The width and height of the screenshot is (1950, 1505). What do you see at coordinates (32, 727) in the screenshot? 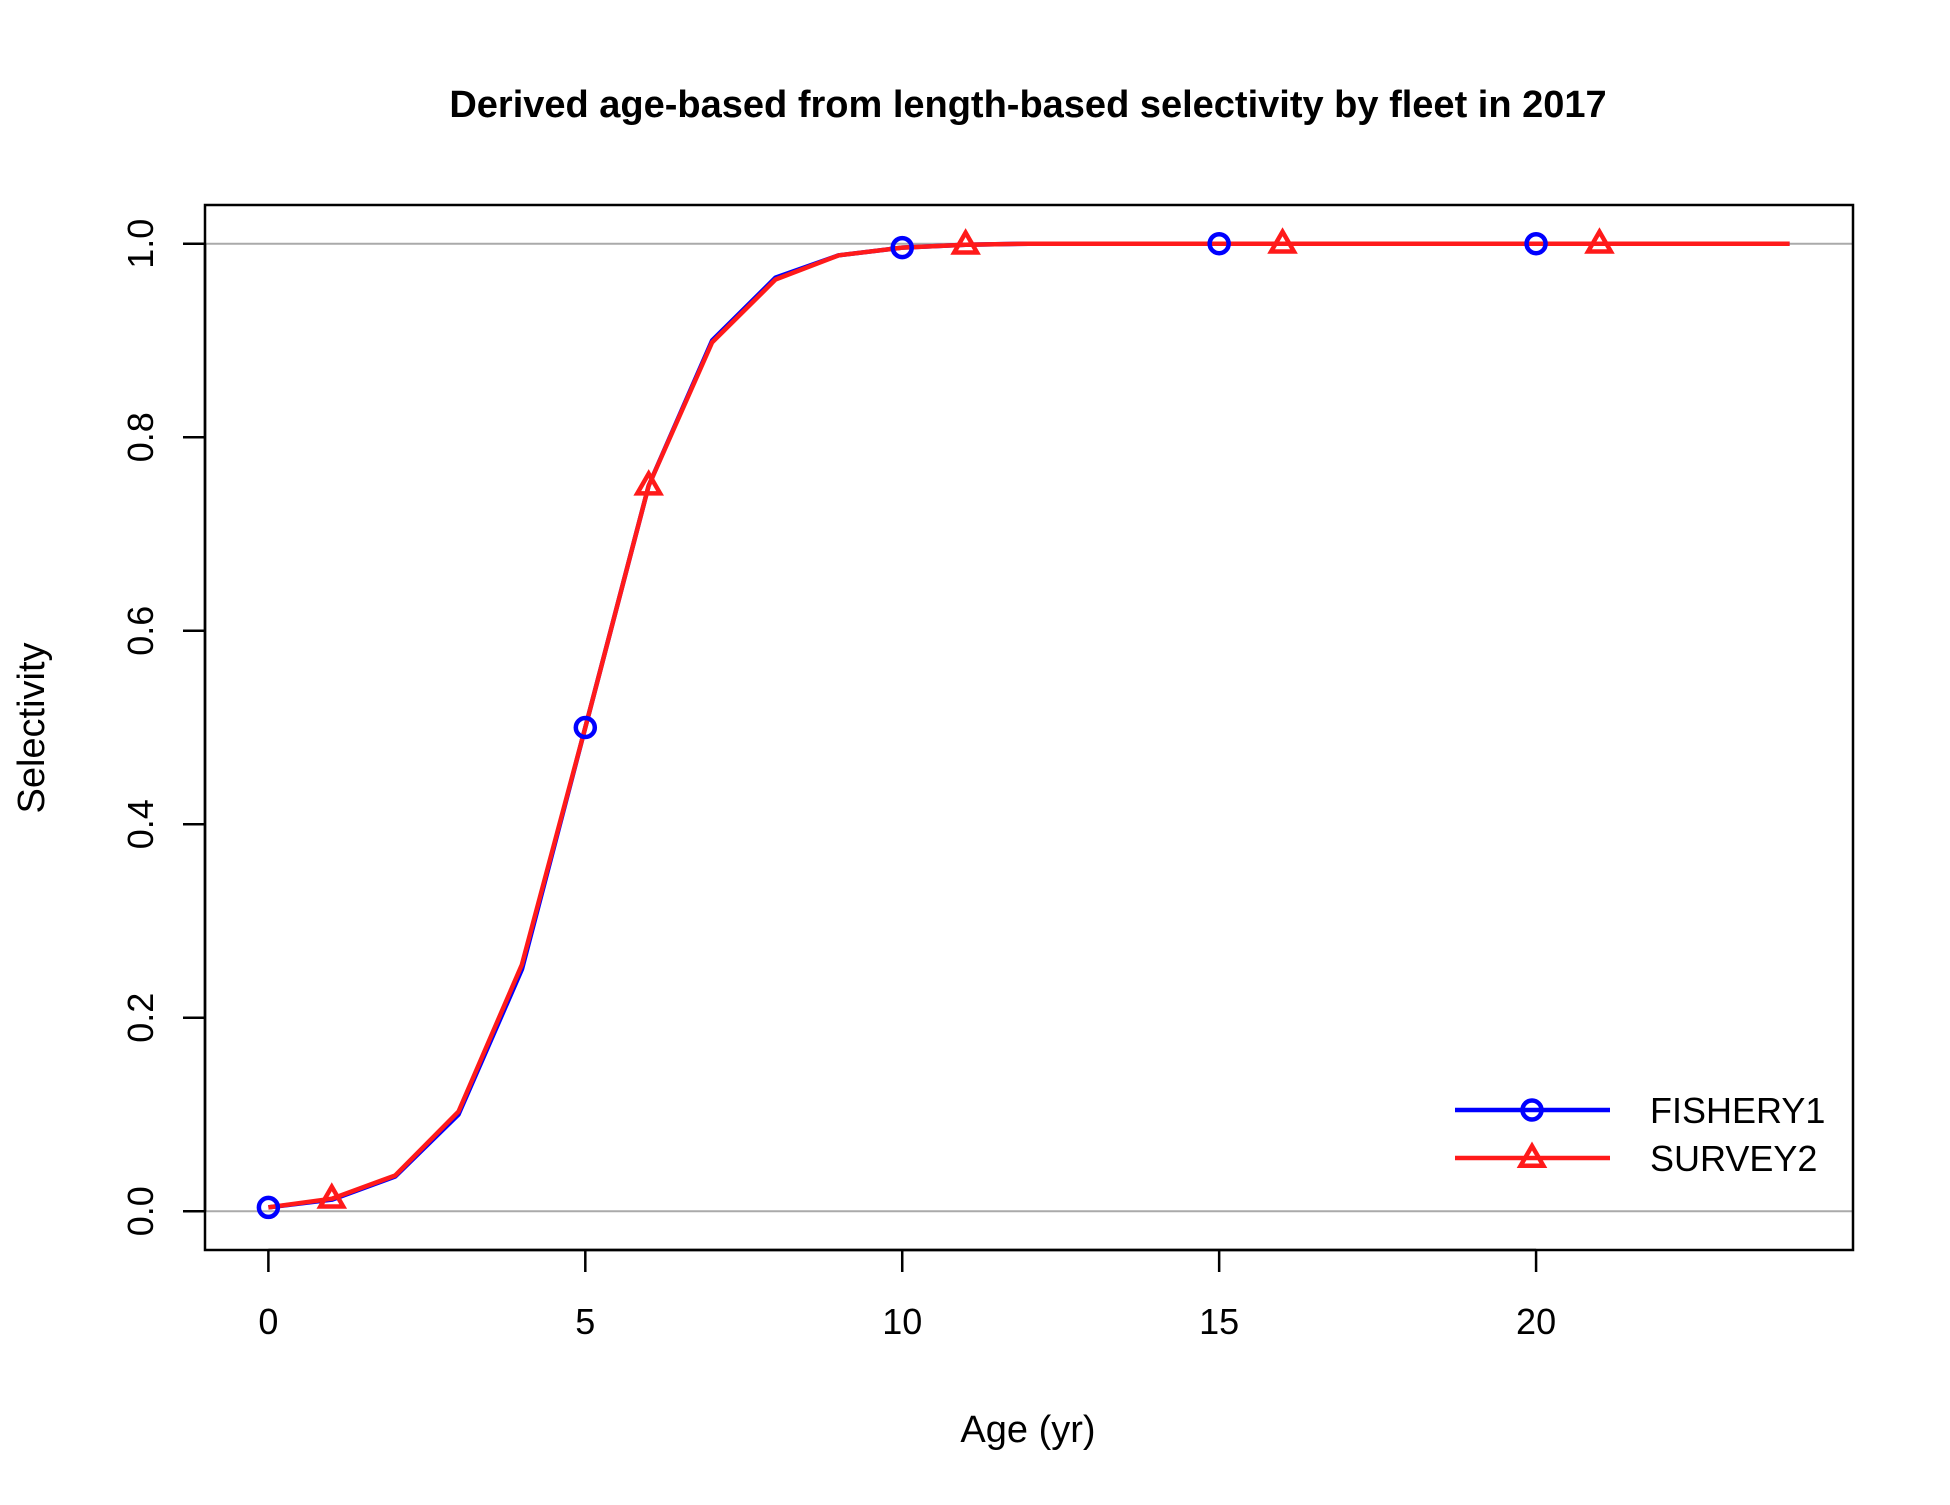
I see `y-axis-label: Selectivity` at bounding box center [32, 727].